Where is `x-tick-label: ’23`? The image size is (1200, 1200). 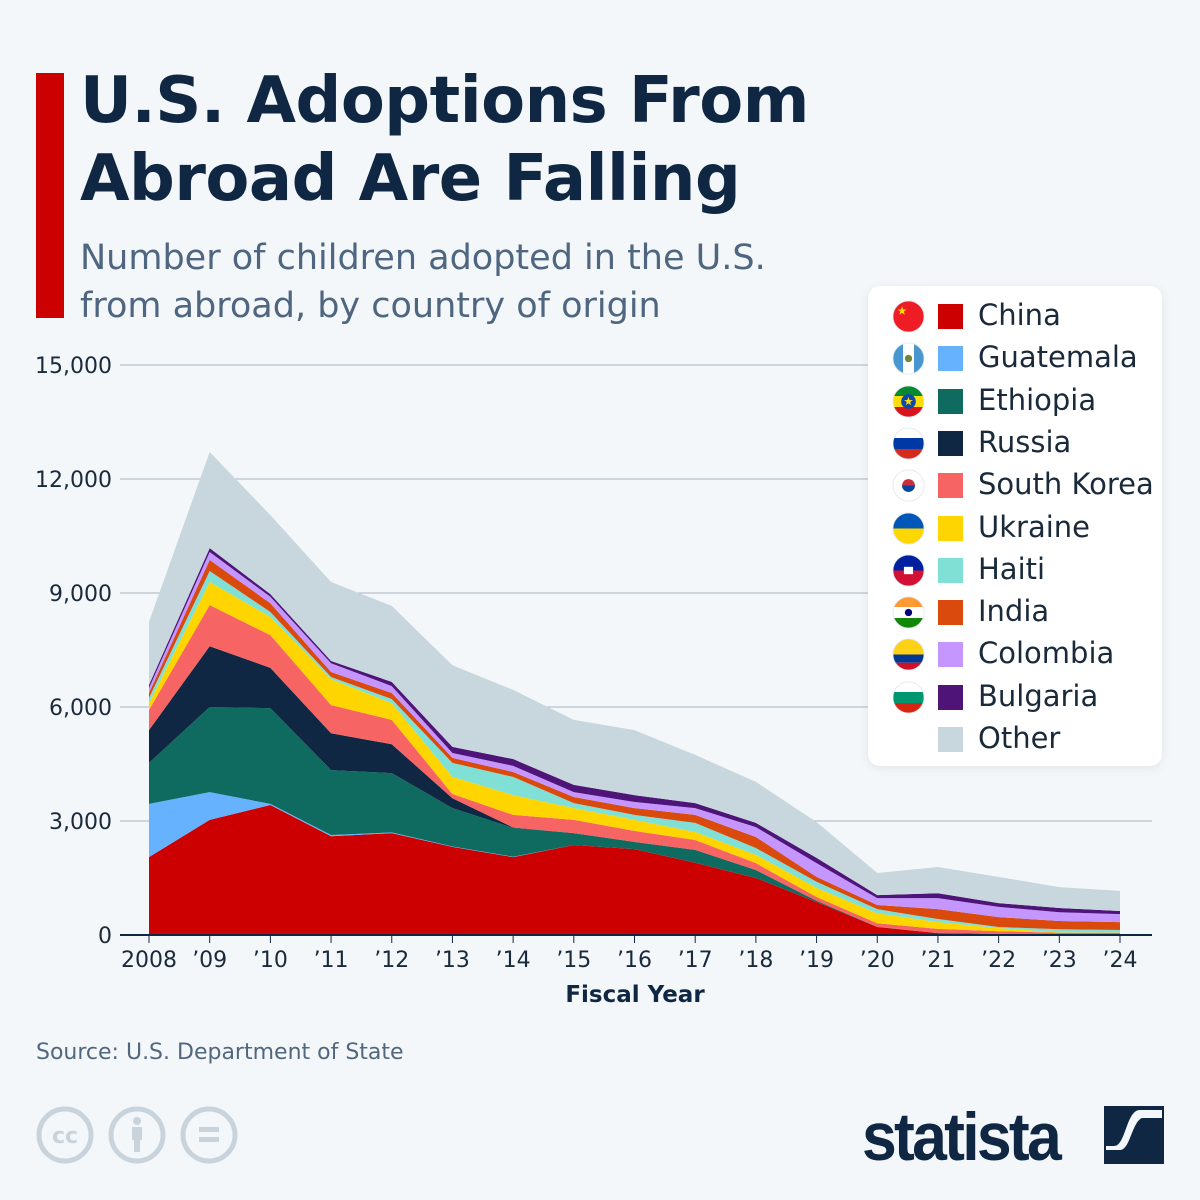
x-tick-label: ’23 is located at coordinates (1059, 960).